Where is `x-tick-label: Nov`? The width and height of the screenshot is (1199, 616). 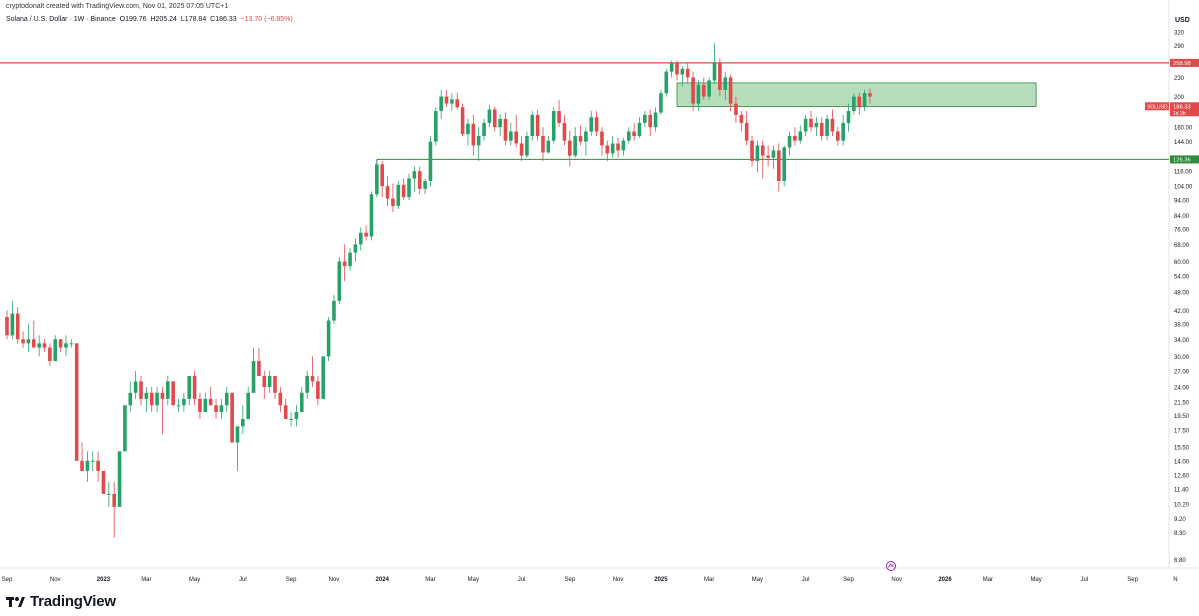 x-tick-label: Nov is located at coordinates (618, 580).